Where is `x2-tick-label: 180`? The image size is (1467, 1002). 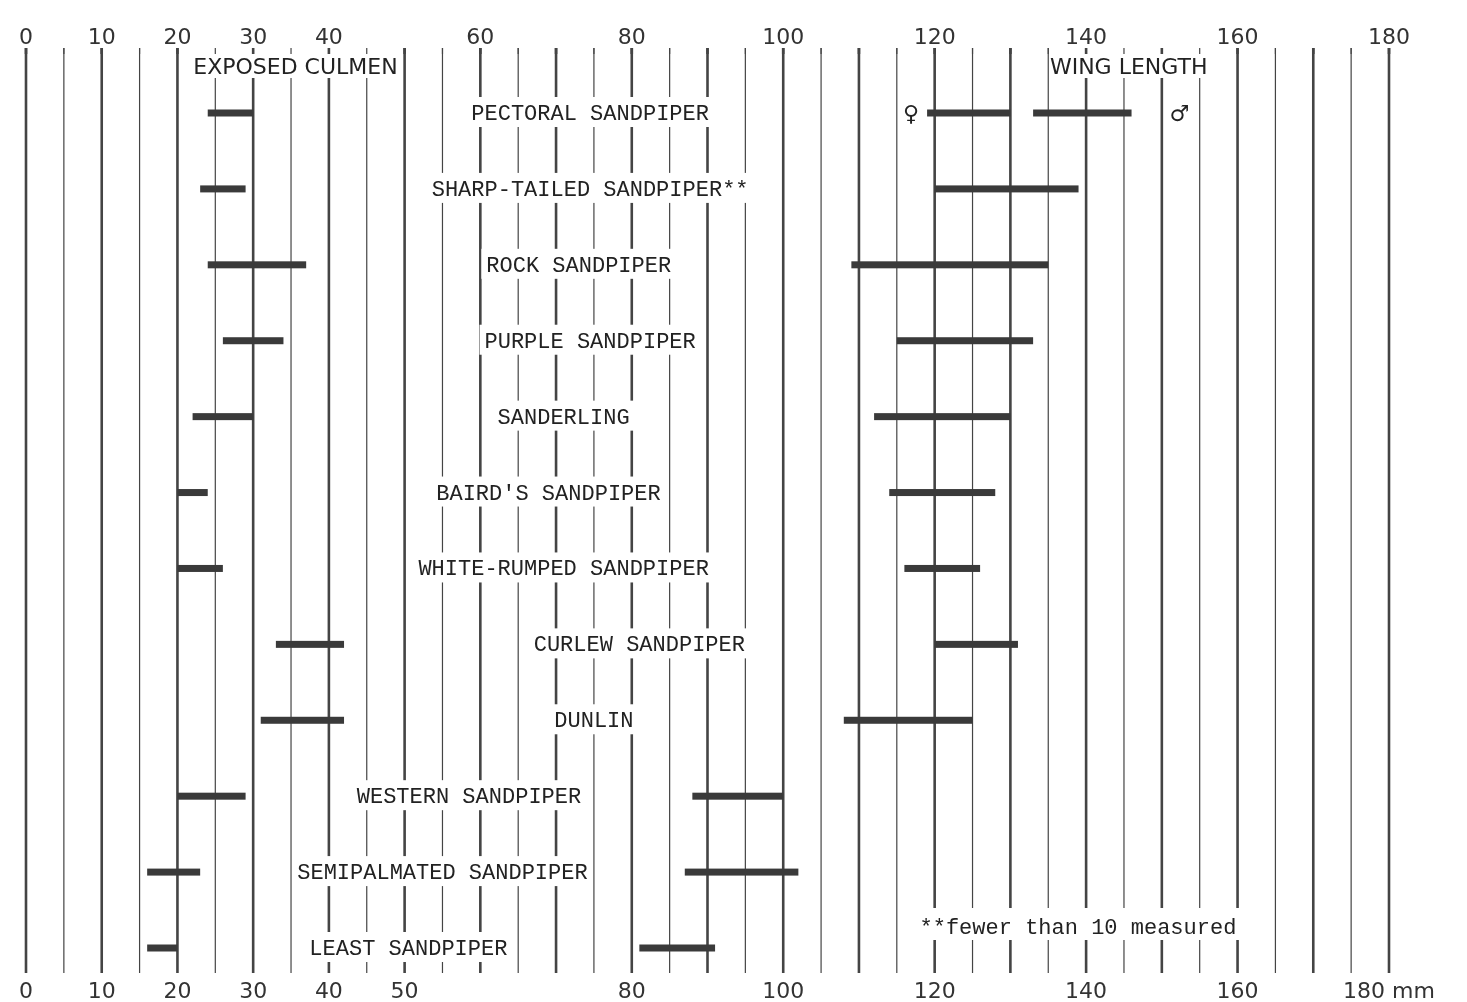
x2-tick-label: 180 is located at coordinates (1389, 36).